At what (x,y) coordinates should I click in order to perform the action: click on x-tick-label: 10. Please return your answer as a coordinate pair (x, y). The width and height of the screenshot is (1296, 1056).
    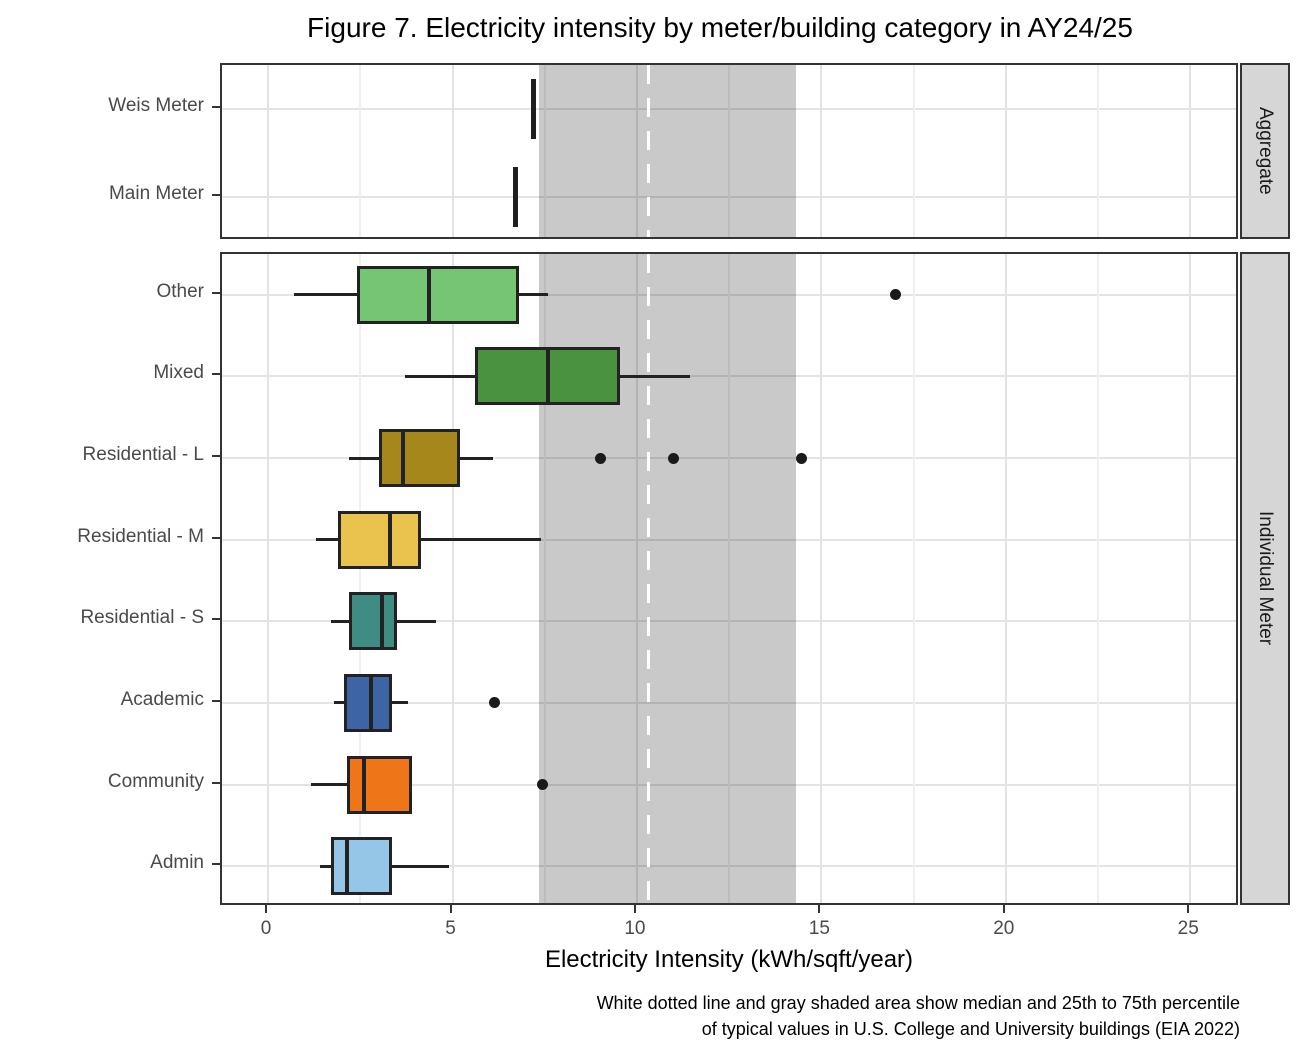
    Looking at the image, I should click on (635, 928).